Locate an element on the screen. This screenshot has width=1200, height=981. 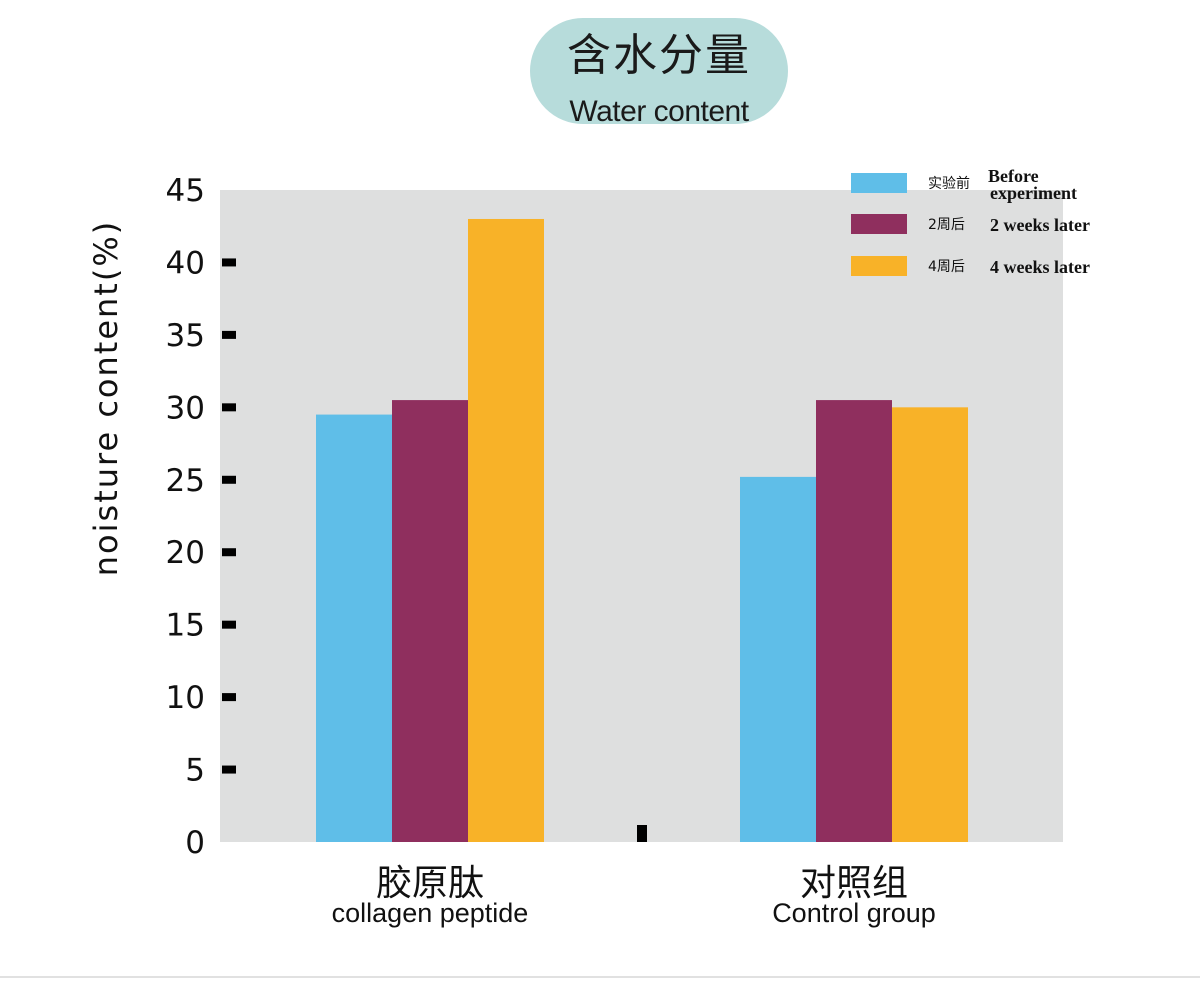
y-tick-label: 20 is located at coordinates (185, 553).